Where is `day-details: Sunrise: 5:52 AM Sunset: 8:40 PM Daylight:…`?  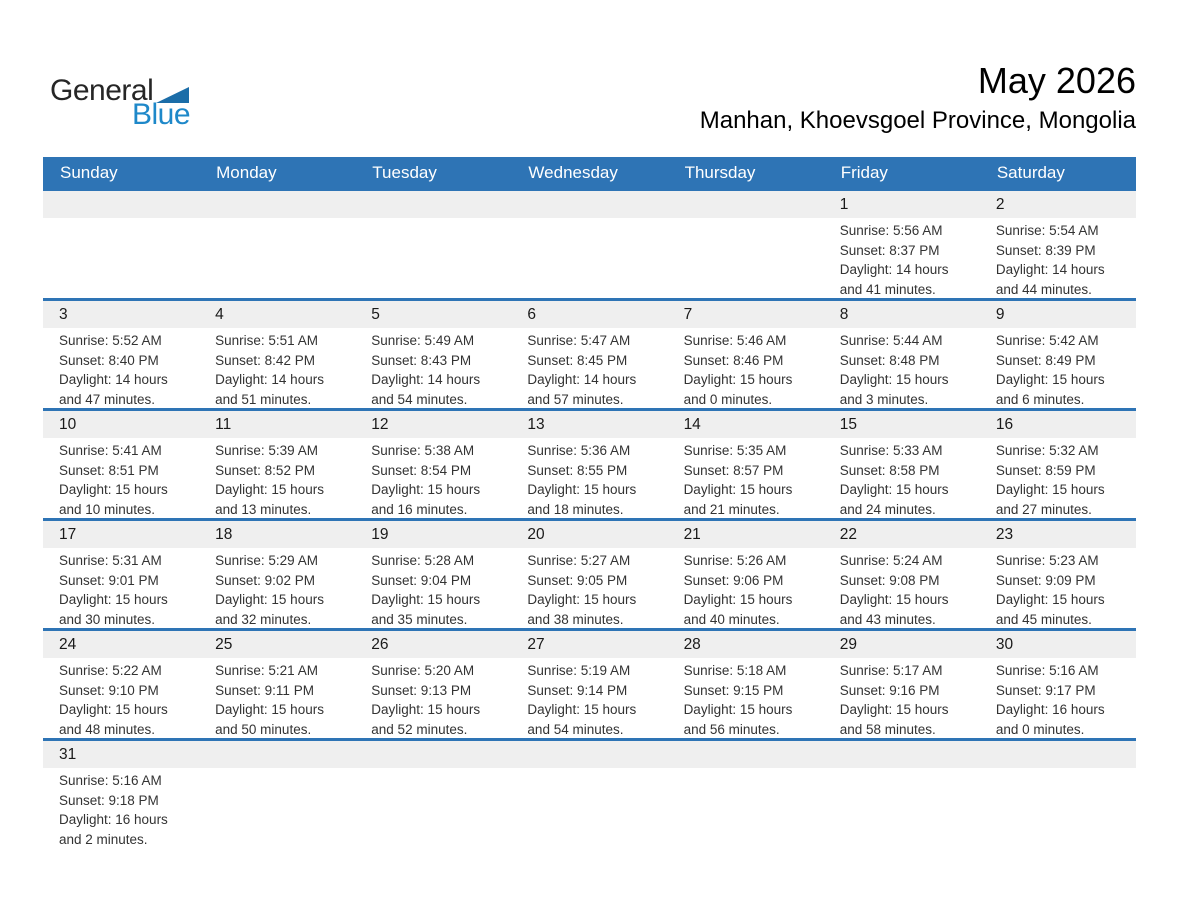
day-details: Sunrise: 5:52 AM Sunset: 8:40 PM Daylight:… is located at coordinates (121, 368).